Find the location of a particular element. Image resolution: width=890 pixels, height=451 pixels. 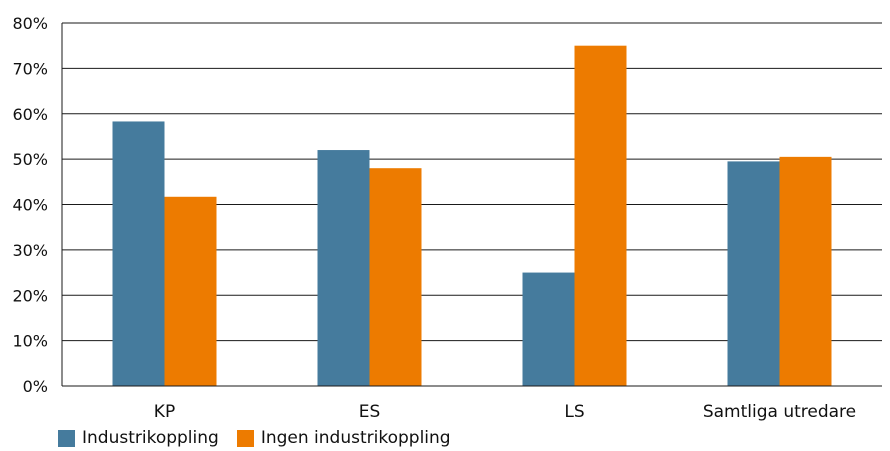

x-tick-label-0: KP is located at coordinates (164, 412).